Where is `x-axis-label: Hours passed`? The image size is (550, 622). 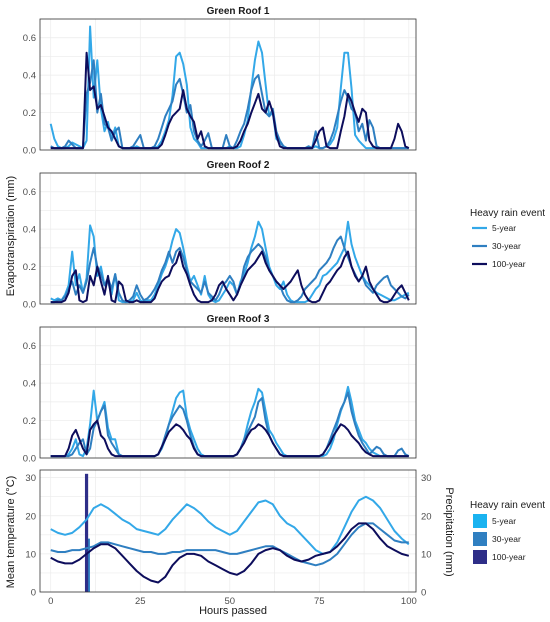
x-axis-label: Hours passed is located at coordinates (233, 611).